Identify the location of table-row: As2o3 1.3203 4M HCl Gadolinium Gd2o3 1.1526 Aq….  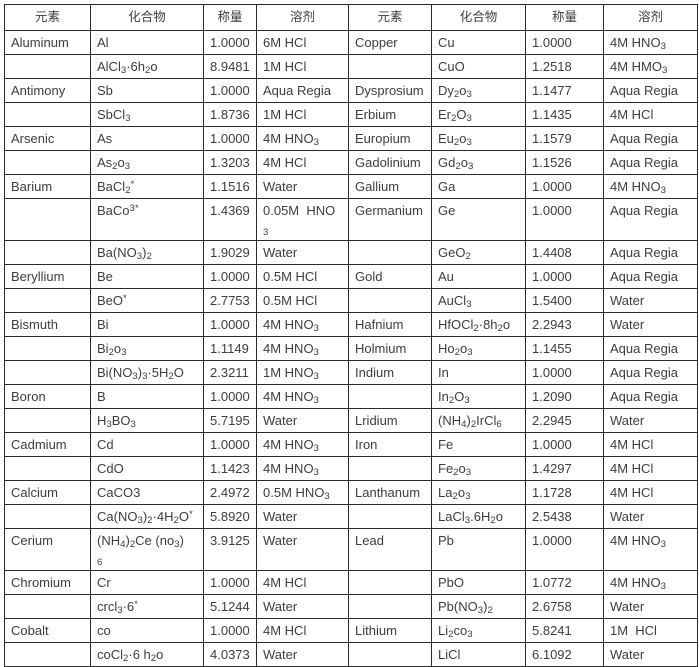
(351, 162).